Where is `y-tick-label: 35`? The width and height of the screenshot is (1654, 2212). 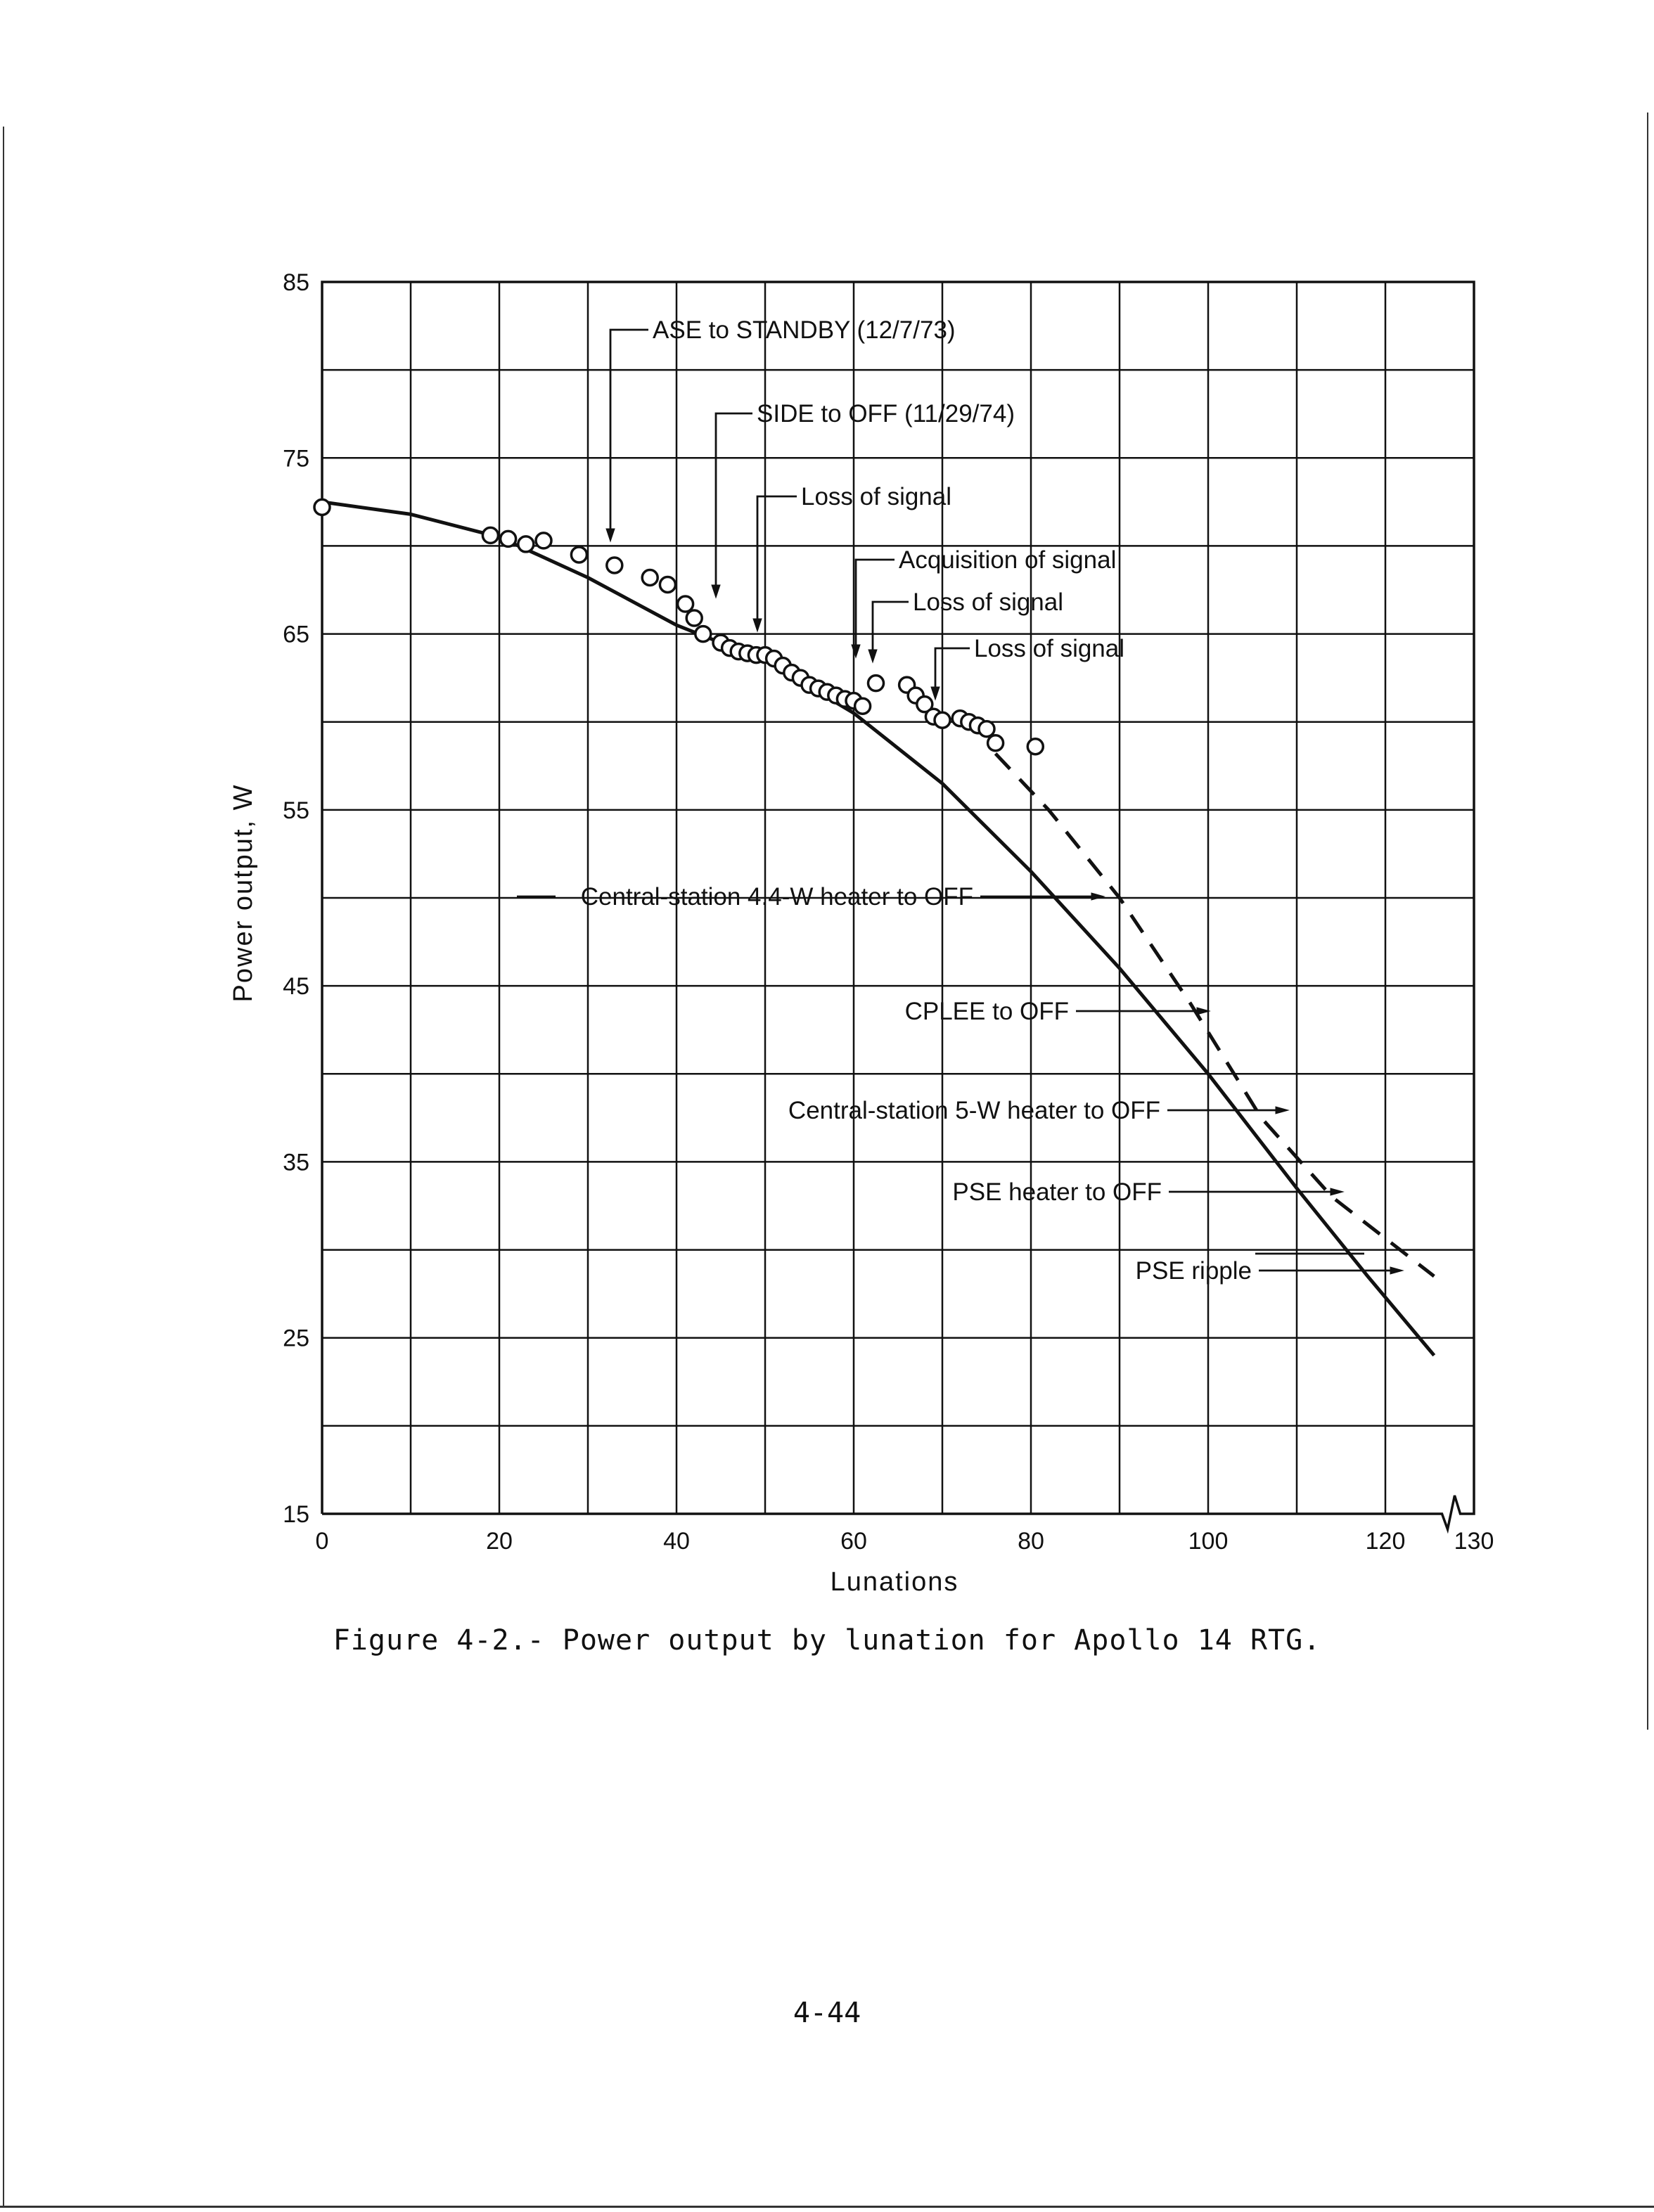
y-tick-label: 35 is located at coordinates (296, 1162).